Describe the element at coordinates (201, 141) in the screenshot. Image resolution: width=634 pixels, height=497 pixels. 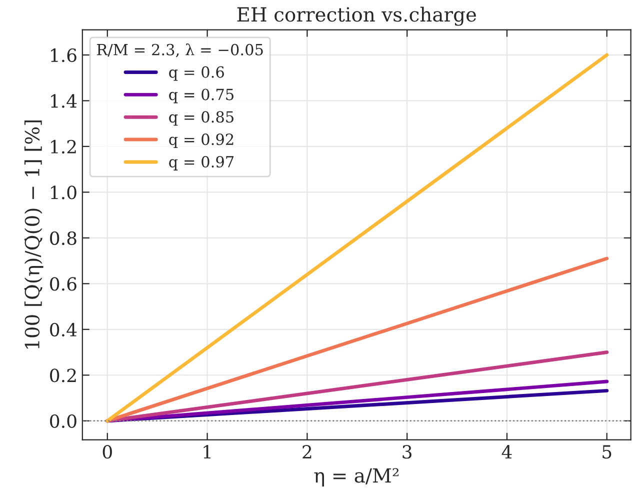
I see `legend-label: q = 0.92` at that location.